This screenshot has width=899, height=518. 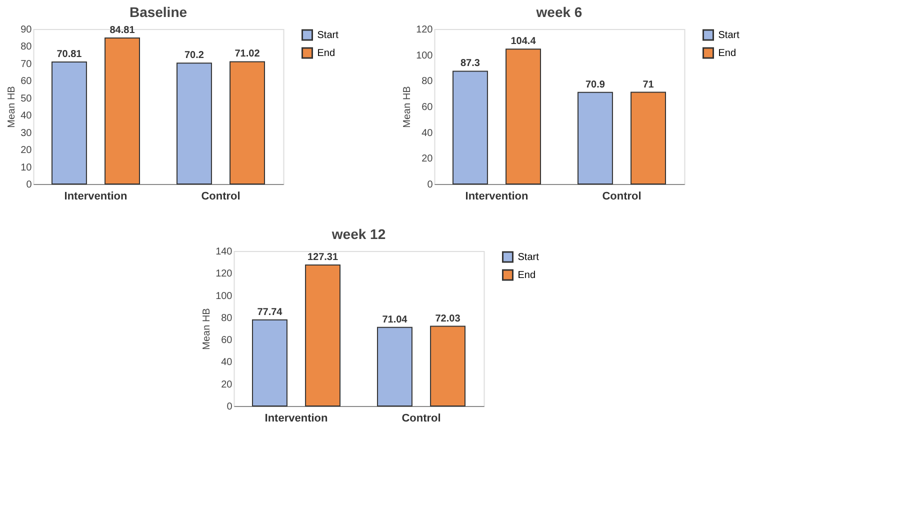 What do you see at coordinates (558, 12) in the screenshot?
I see `chart-title: week 6` at bounding box center [558, 12].